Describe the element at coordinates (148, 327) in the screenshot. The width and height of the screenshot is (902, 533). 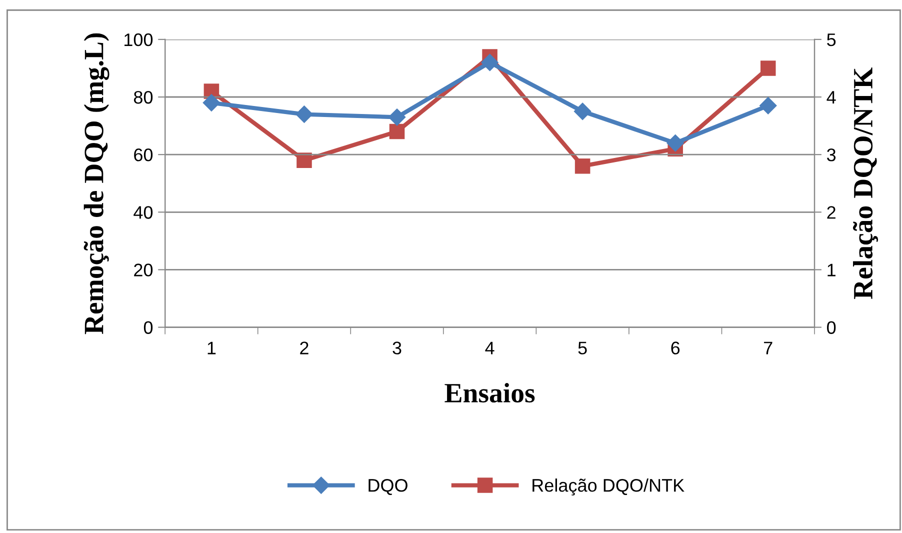
I see `y-tick-label: 0` at that location.